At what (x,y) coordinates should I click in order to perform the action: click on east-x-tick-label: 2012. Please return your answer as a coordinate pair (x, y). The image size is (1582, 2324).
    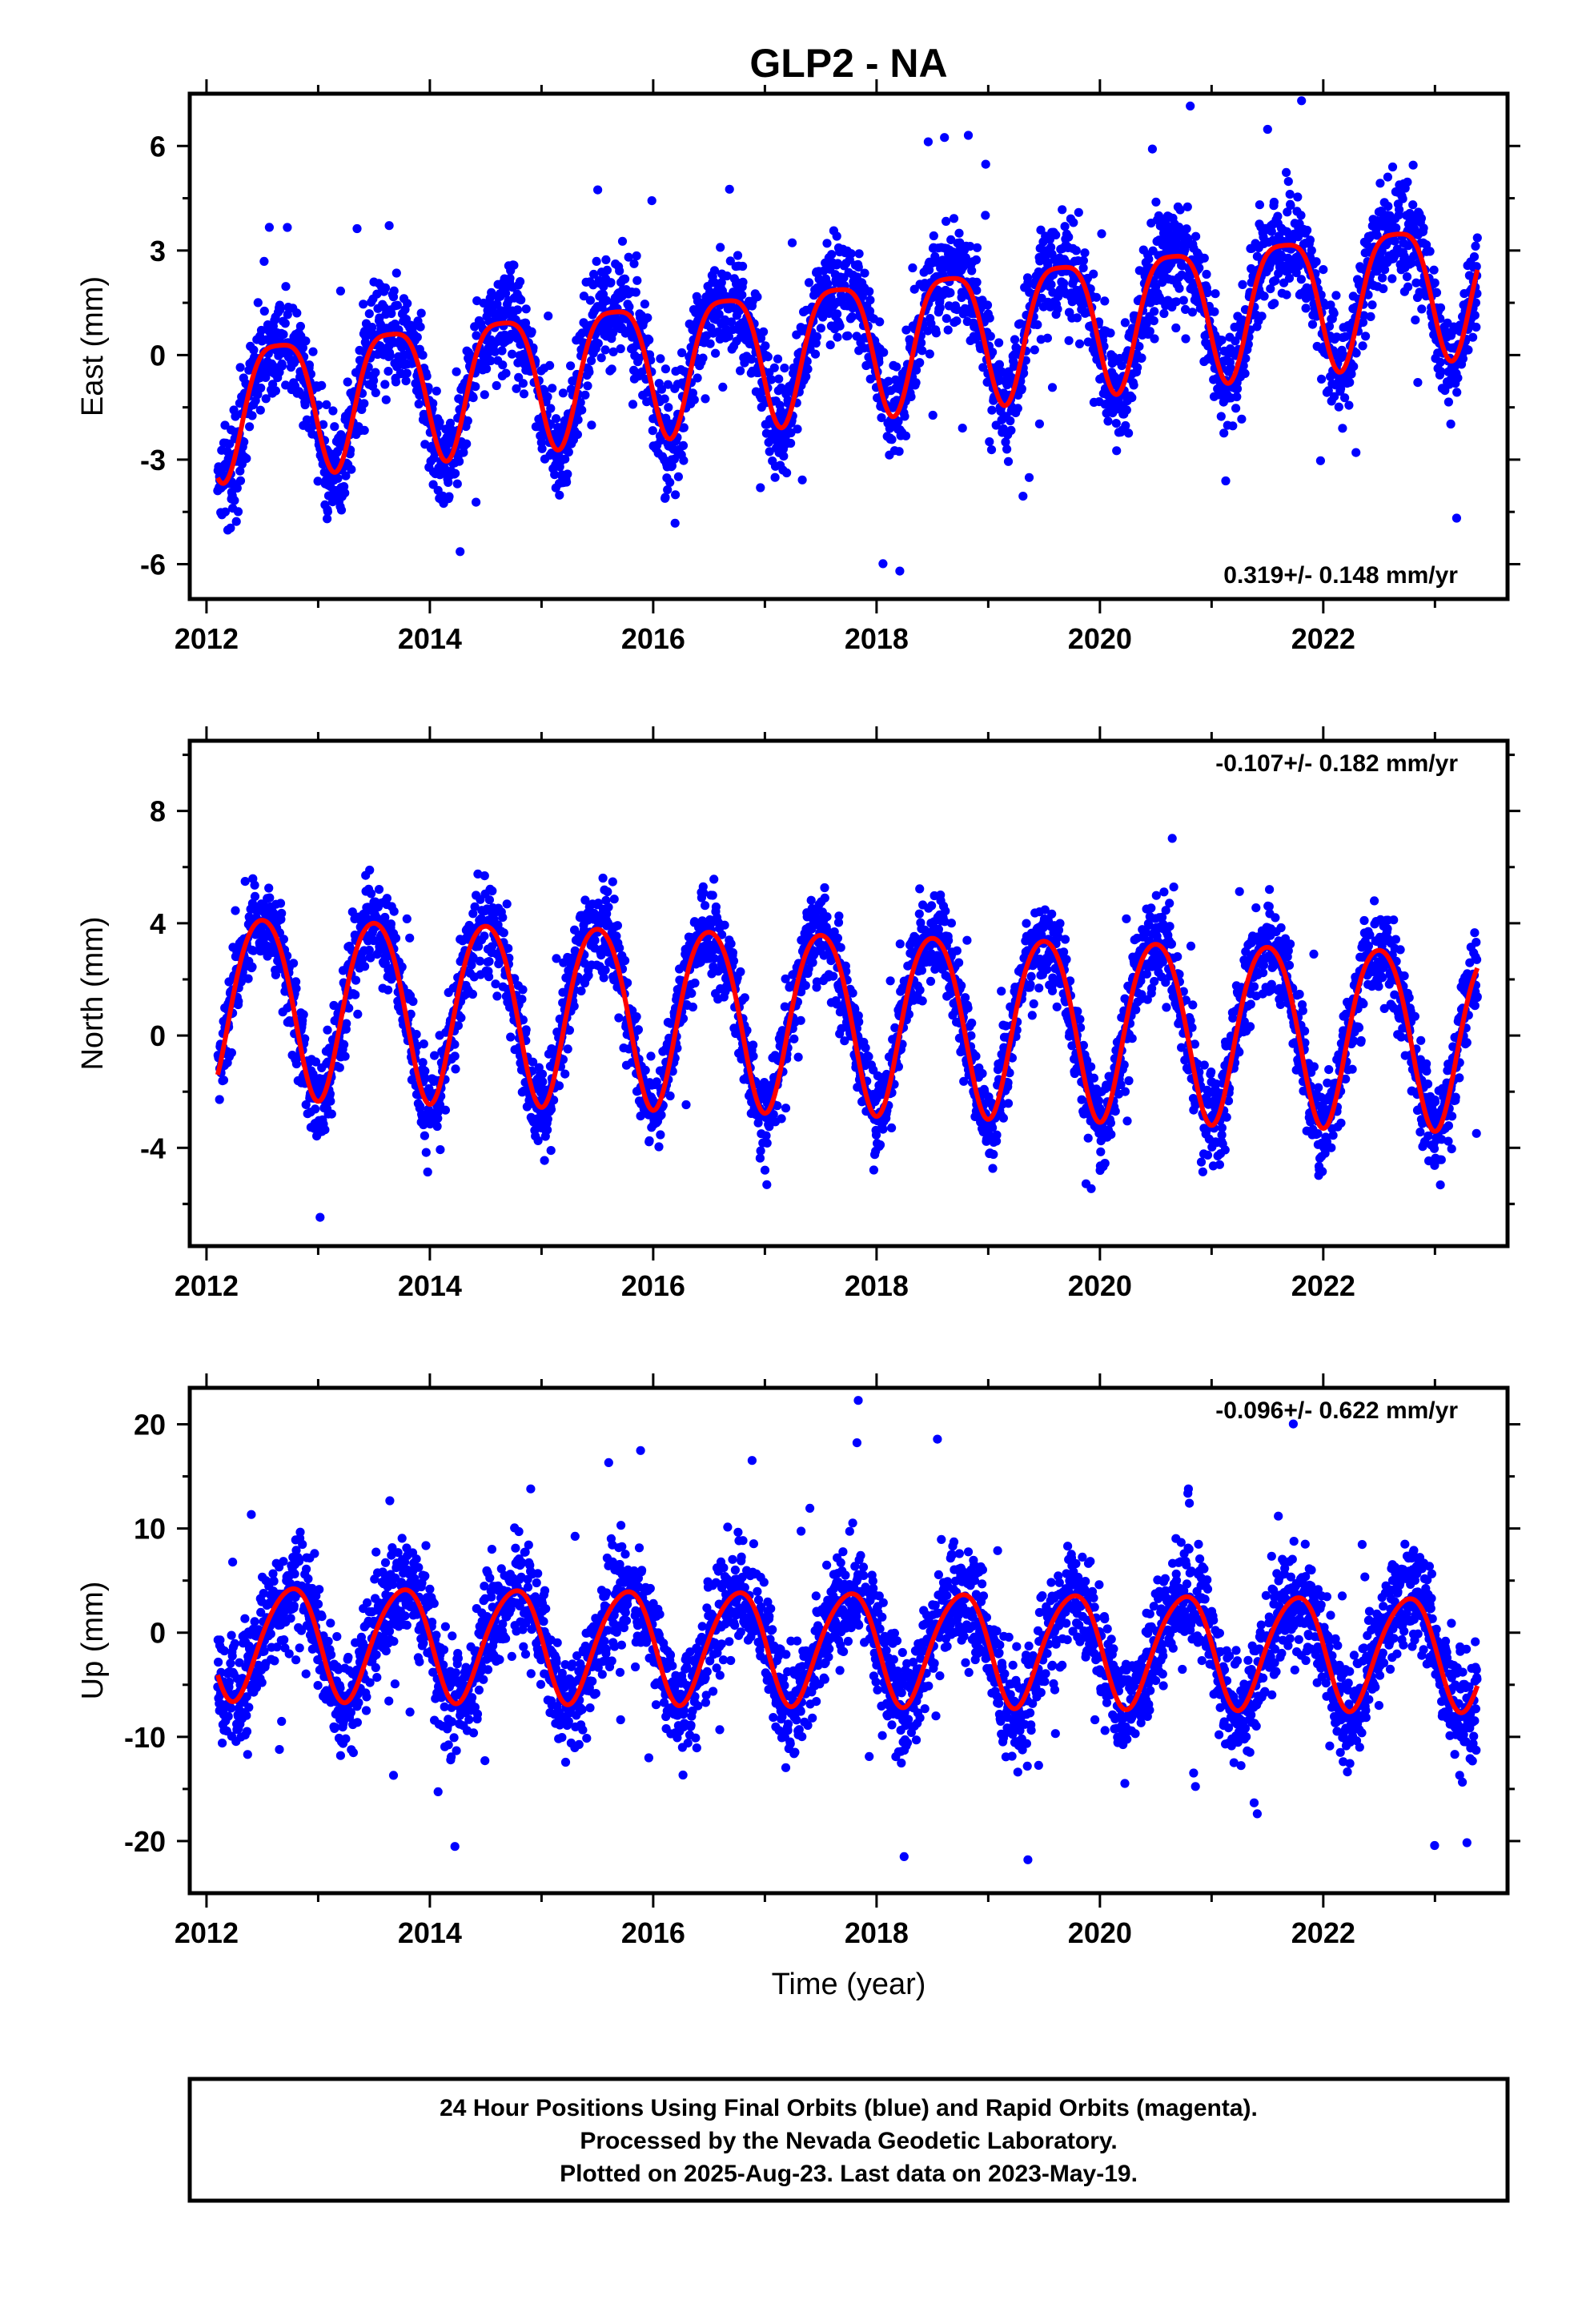
    Looking at the image, I should click on (207, 638).